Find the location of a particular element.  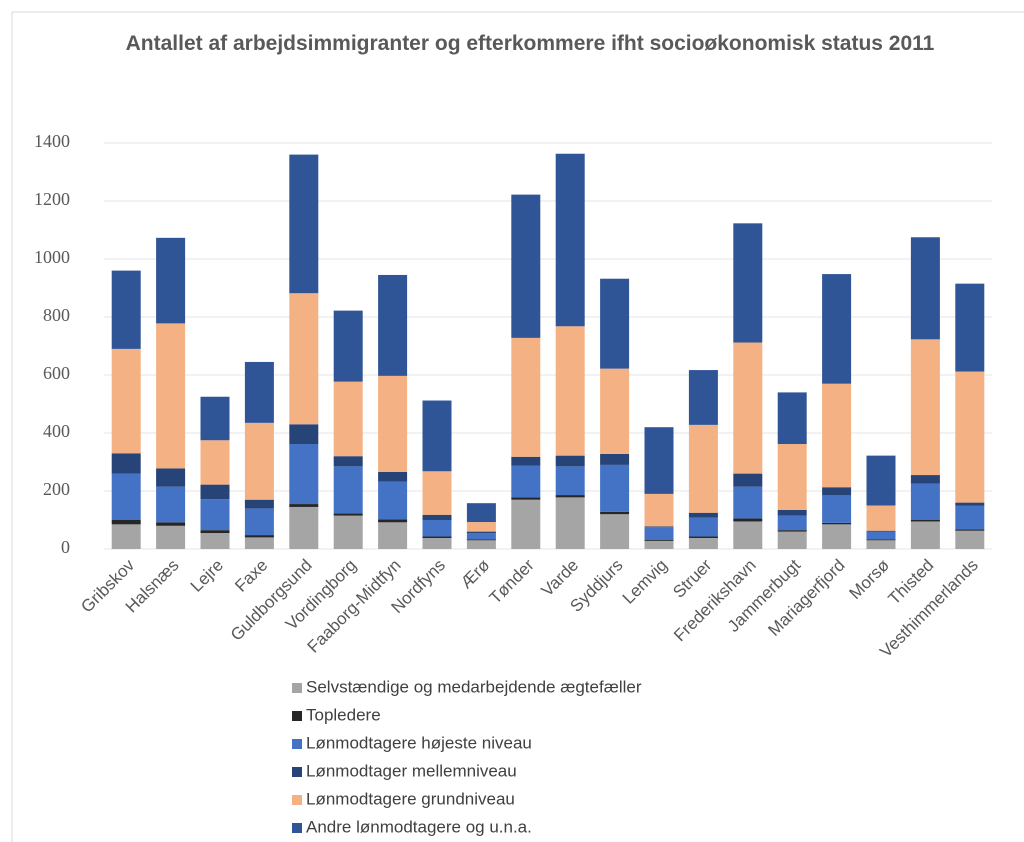

y-tick-label: 0 is located at coordinates (65, 547).